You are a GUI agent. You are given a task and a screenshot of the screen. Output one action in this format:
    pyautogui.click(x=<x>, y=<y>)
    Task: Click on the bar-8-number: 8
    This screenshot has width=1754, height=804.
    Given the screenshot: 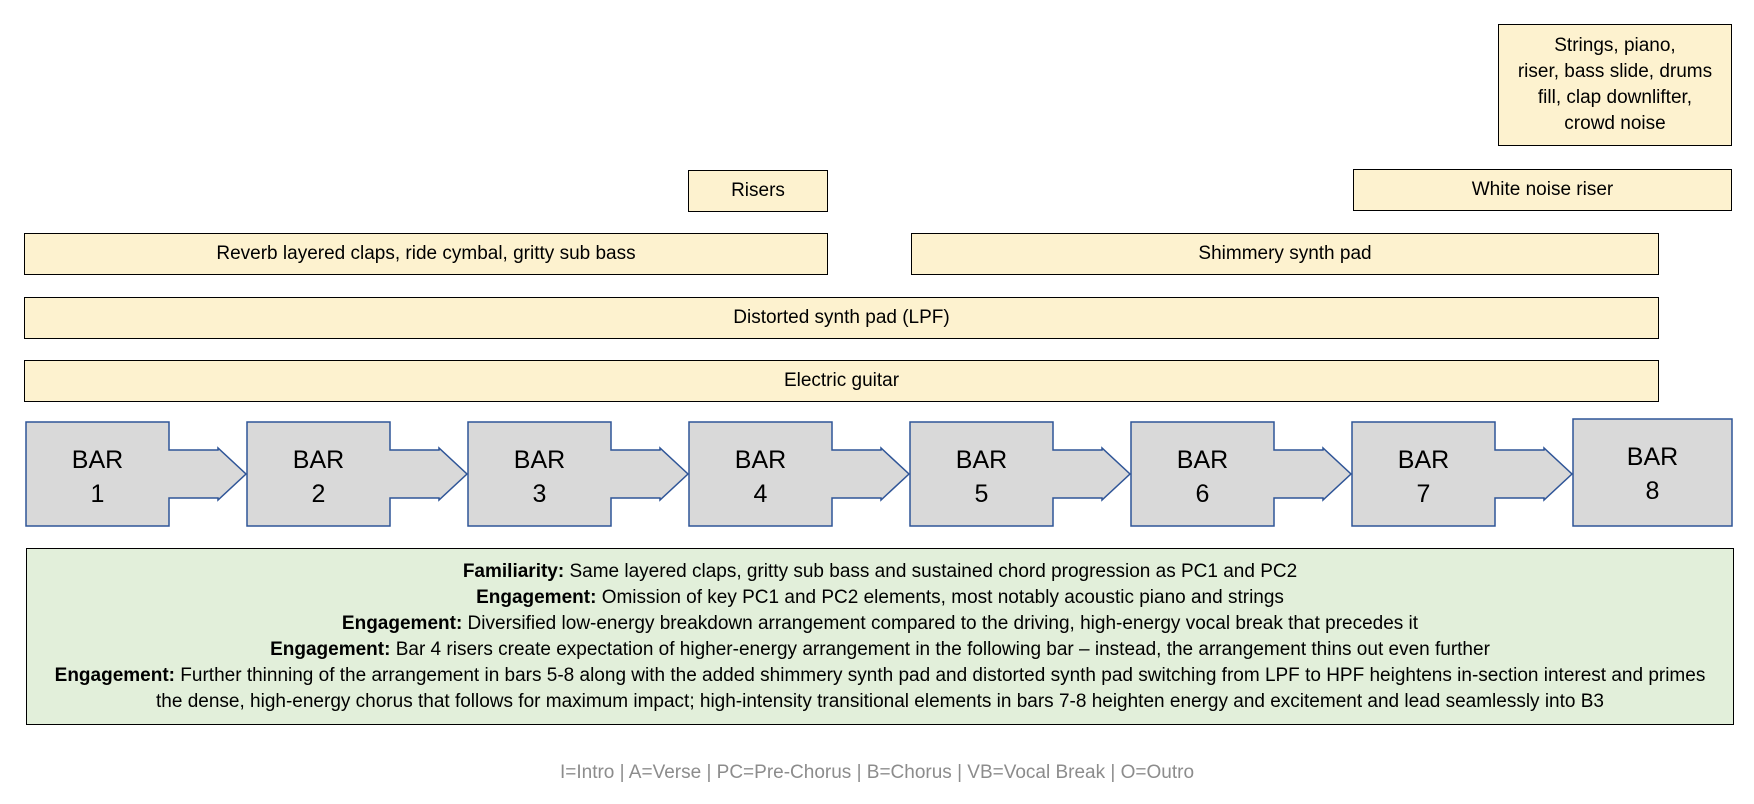 What is the action you would take?
    pyautogui.click(x=1653, y=491)
    